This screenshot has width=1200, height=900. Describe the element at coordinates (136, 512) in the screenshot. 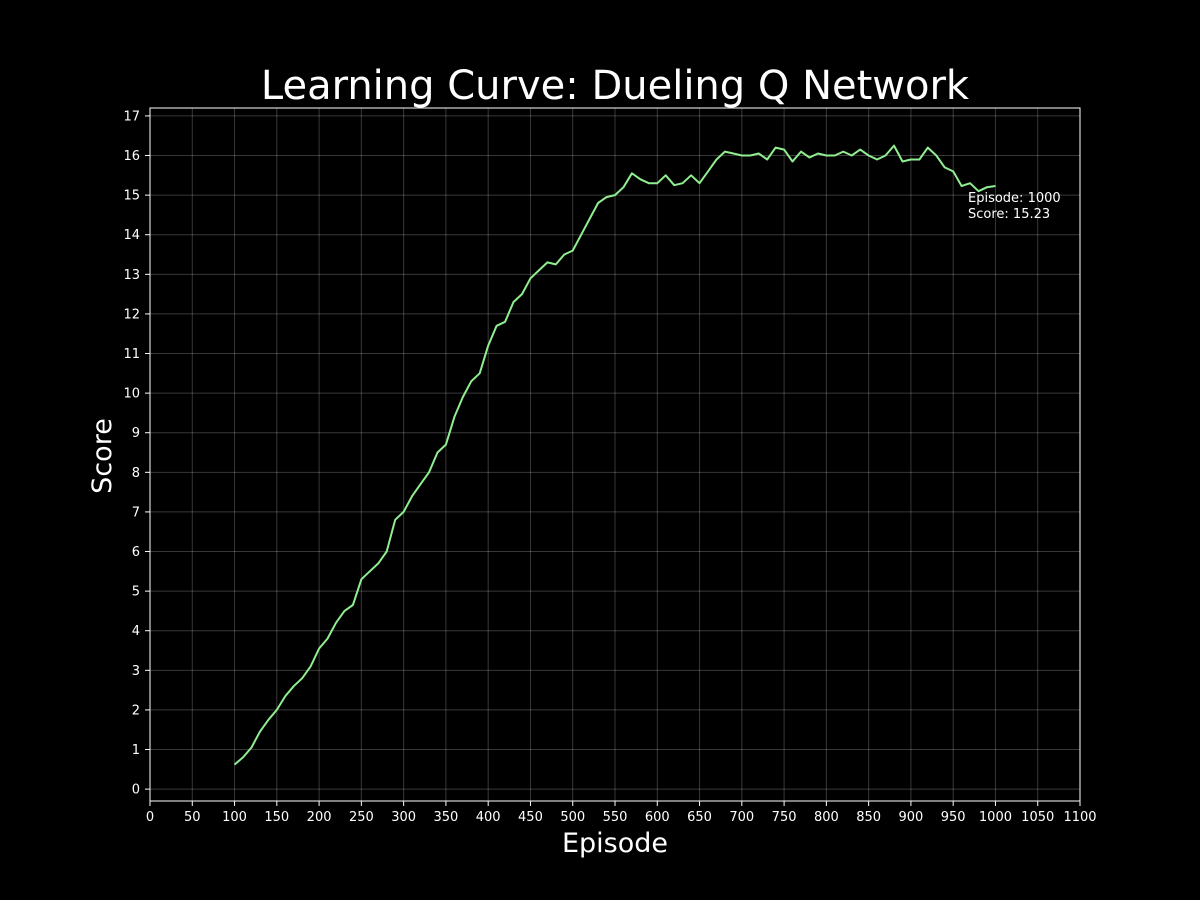

I see `y-tick-label: 7` at that location.